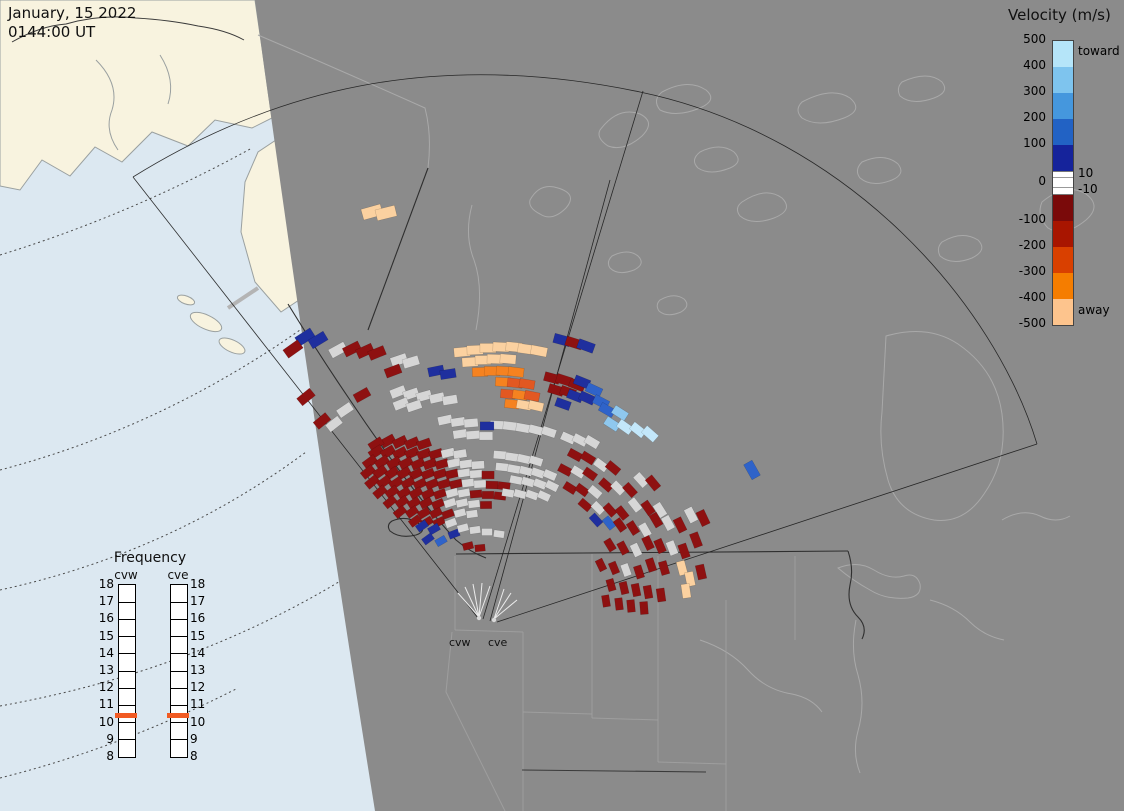 This screenshot has height=811, width=1124. Describe the element at coordinates (194, 756) in the screenshot. I see `frequency-tick-label: 8` at that location.